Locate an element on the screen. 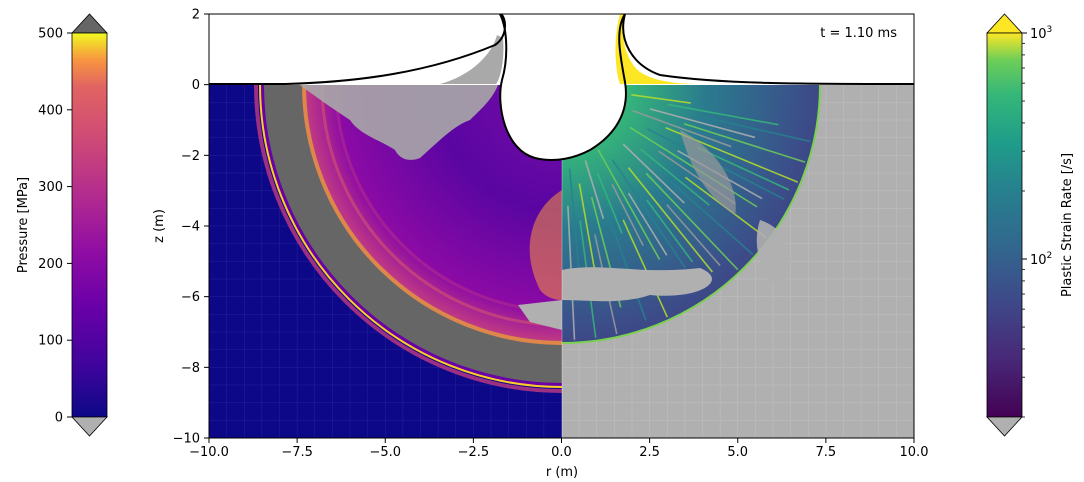 Image resolution: width=1084 pixels, height=482 pixels. strain-rate-colorbar-over-triangle is located at coordinates (1004, 23).